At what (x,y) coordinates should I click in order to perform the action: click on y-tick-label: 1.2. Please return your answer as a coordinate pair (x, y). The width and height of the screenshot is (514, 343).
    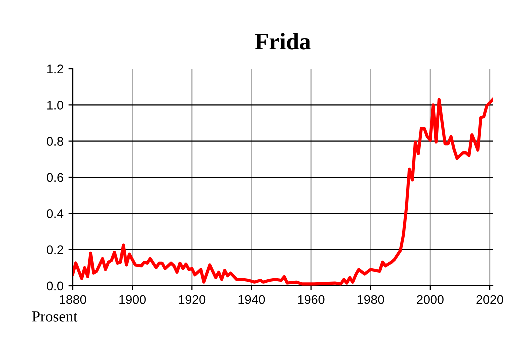
    Looking at the image, I should click on (56, 69).